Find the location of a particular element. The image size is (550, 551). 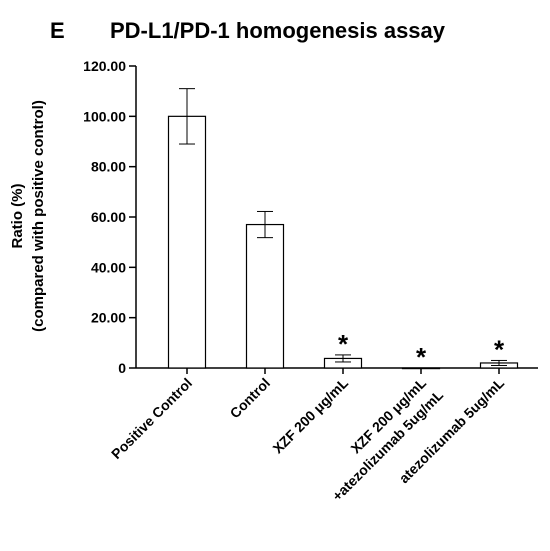

x-tick-label: Control is located at coordinates (250, 398).